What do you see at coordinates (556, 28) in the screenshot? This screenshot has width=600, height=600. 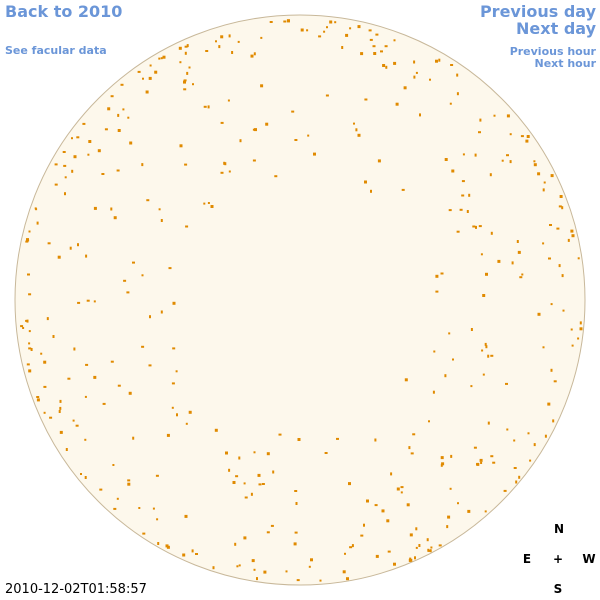 I see `next-day-link: Next day` at bounding box center [556, 28].